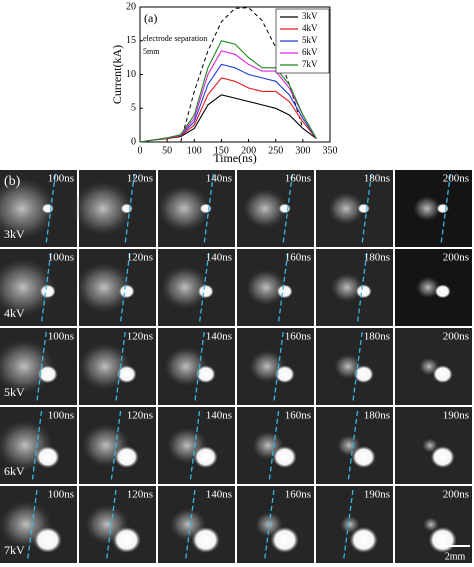 The width and height of the screenshot is (474, 567). I want to click on y-tick-label: 0, so click(133, 141).